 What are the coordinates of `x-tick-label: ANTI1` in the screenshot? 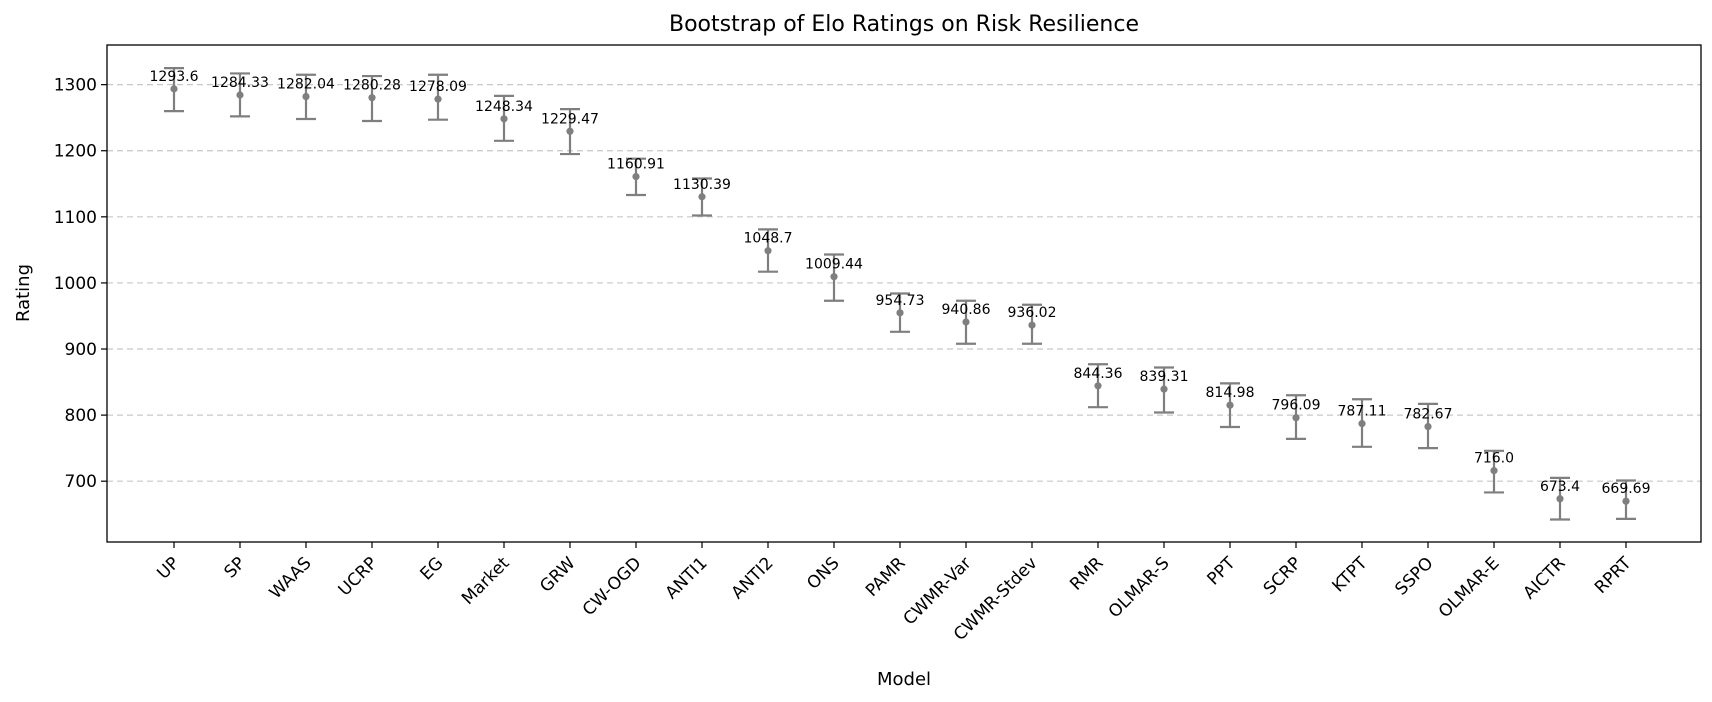 It's located at (687, 578).